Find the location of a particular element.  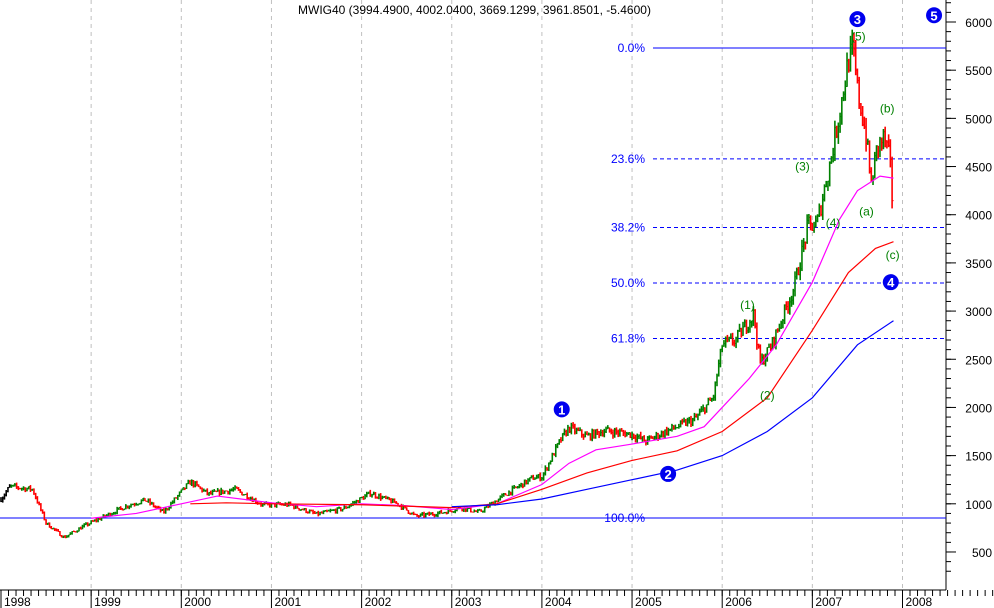

wave-label: (b) is located at coordinates (887, 109).